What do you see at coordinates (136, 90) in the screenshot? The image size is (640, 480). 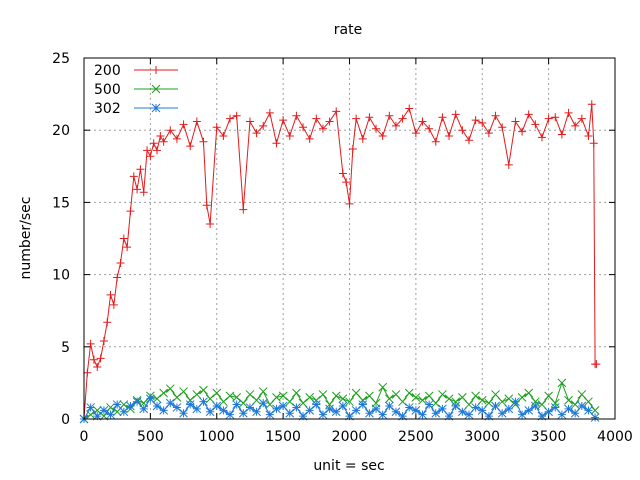 I see `legend: 200 500 302` at bounding box center [136, 90].